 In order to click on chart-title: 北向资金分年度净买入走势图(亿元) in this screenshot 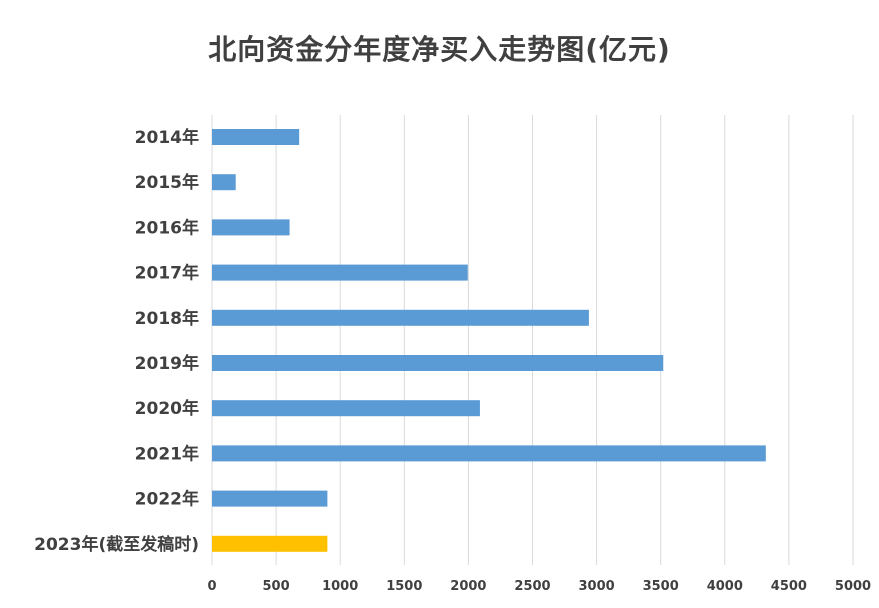, I will do `click(439, 49)`.